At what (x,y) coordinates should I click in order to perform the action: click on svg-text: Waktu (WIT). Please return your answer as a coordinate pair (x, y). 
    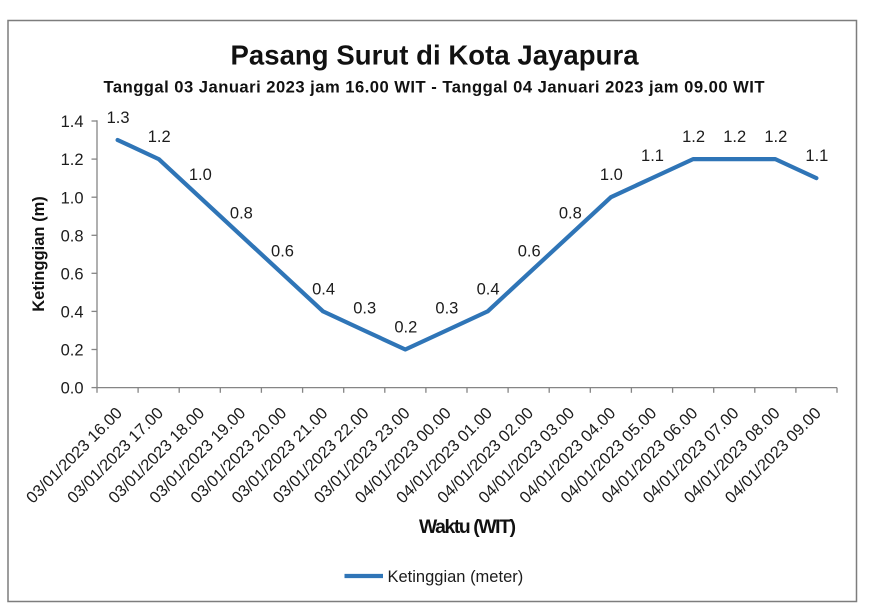
    Looking at the image, I should click on (467, 527).